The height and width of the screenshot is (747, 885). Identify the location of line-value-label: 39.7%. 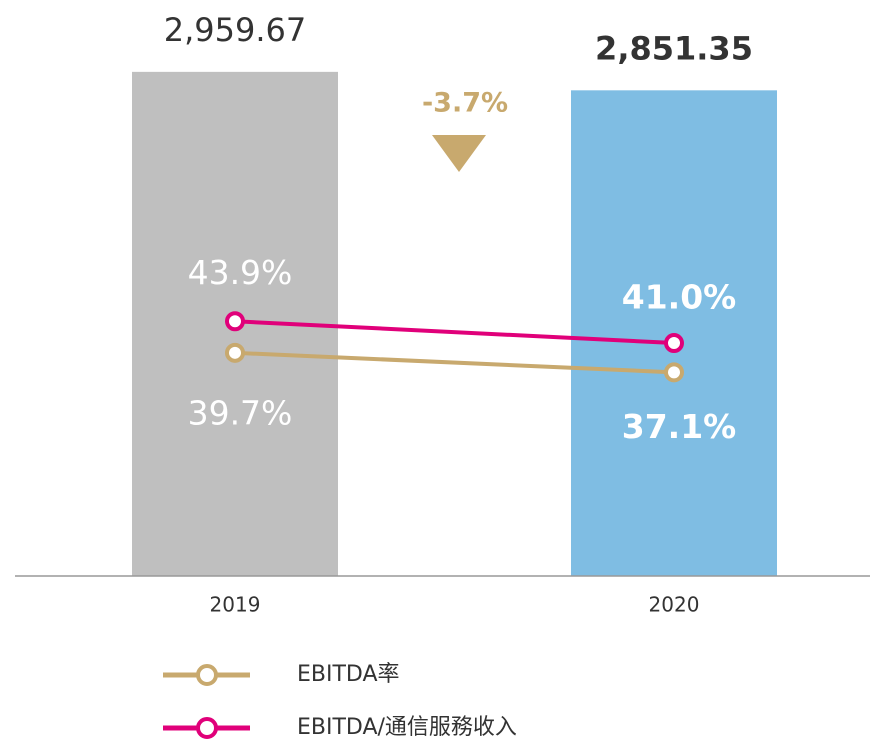
(240, 412).